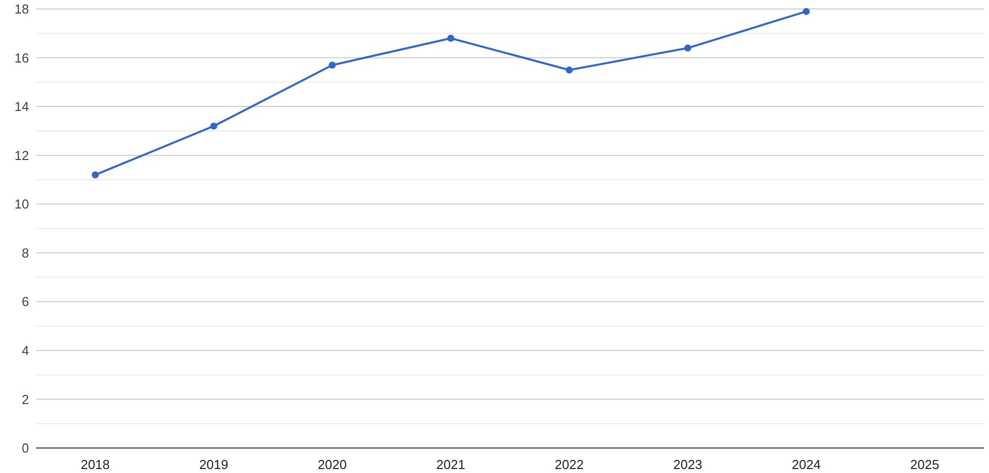 The height and width of the screenshot is (473, 989). Describe the element at coordinates (213, 464) in the screenshot. I see `x-tick-label: 2019` at that location.